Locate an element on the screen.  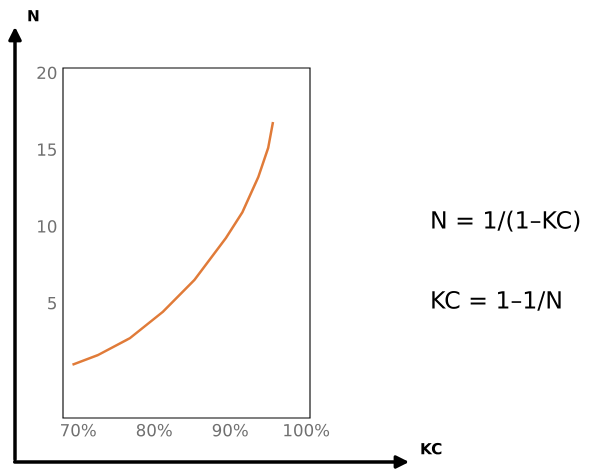
y-tick-label: 20 is located at coordinates (46, 73).